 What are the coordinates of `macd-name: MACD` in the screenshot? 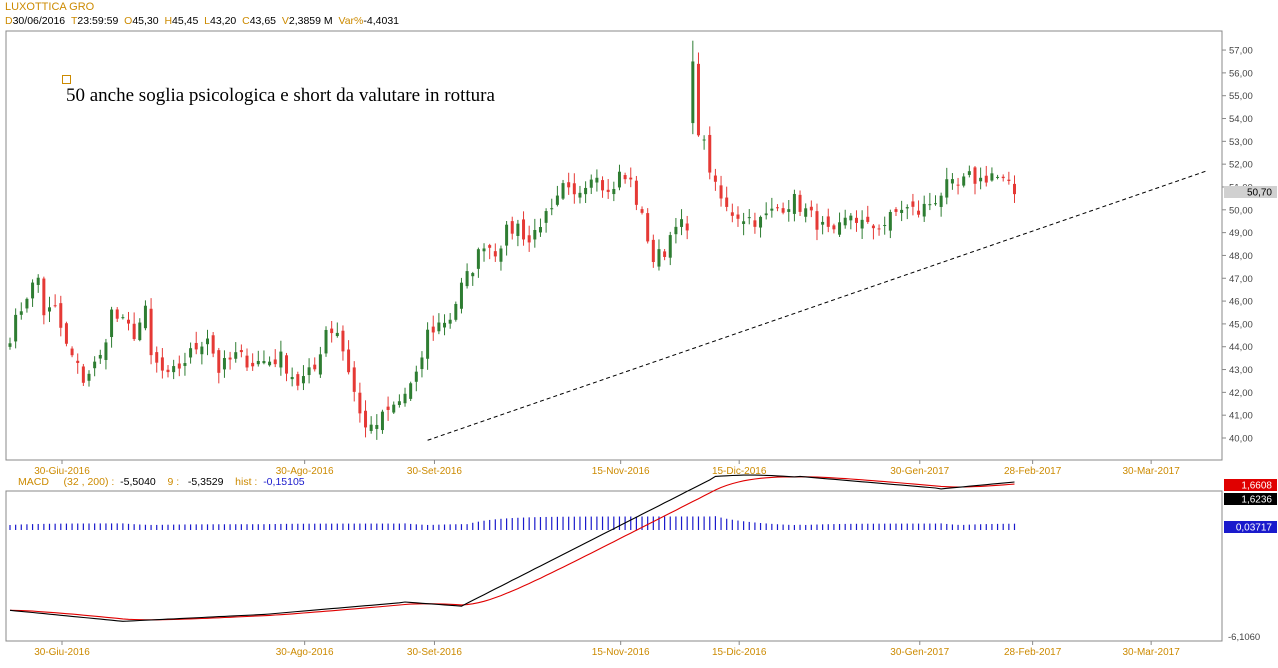 It's located at (33, 482).